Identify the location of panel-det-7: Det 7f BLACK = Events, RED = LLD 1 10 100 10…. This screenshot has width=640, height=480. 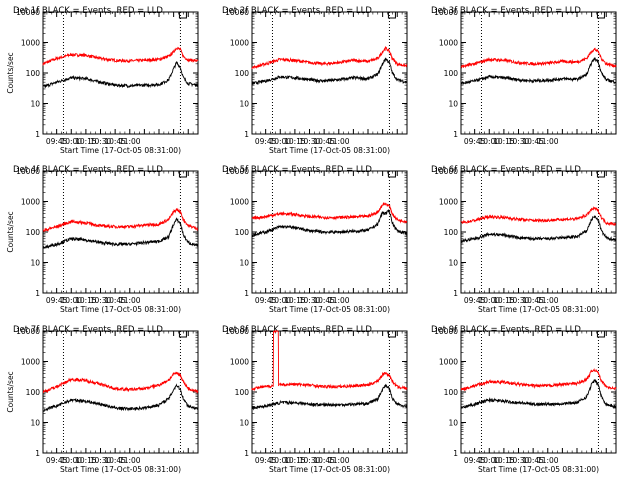
(102, 399).